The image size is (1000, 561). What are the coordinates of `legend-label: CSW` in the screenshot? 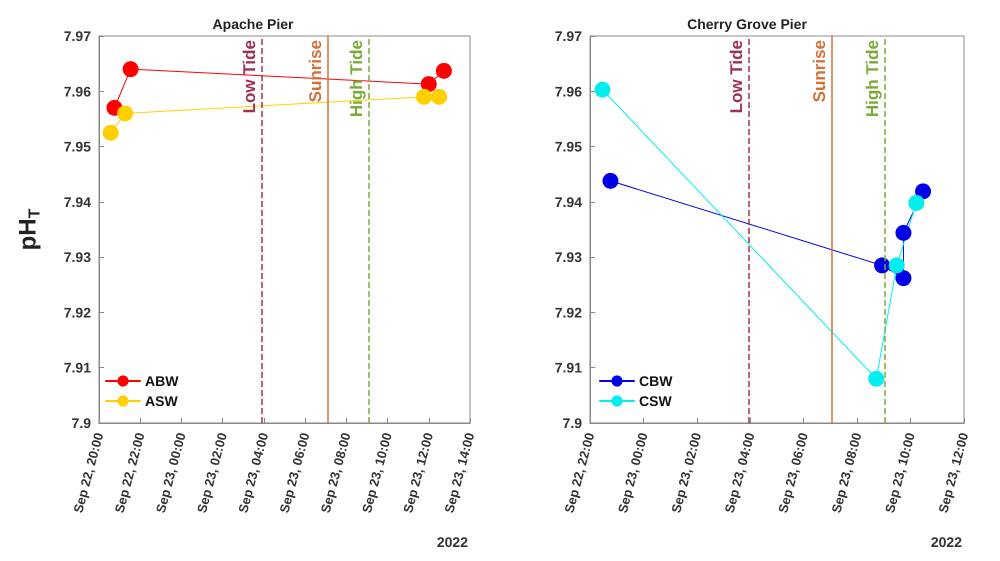 It's located at (655, 401).